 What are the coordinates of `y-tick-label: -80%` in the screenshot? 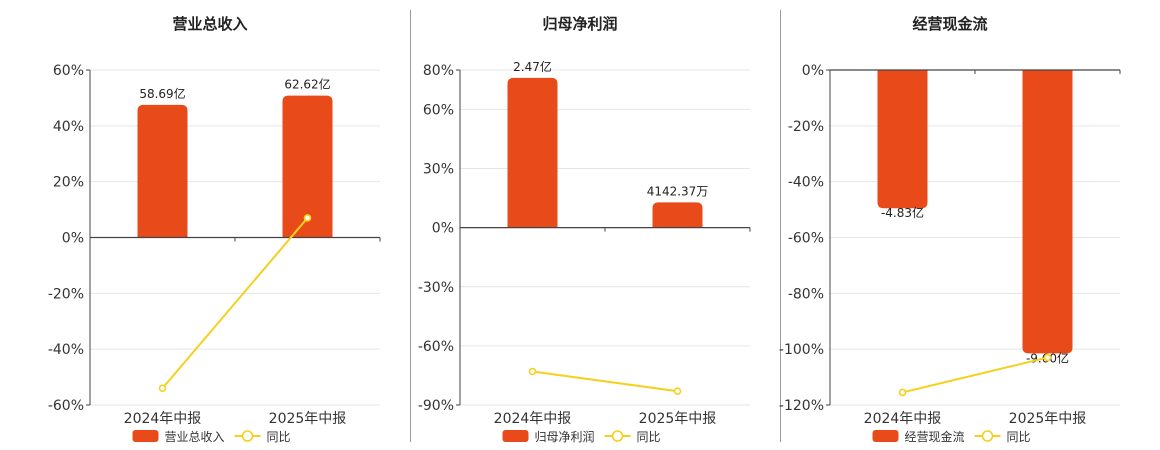 It's located at (806, 294).